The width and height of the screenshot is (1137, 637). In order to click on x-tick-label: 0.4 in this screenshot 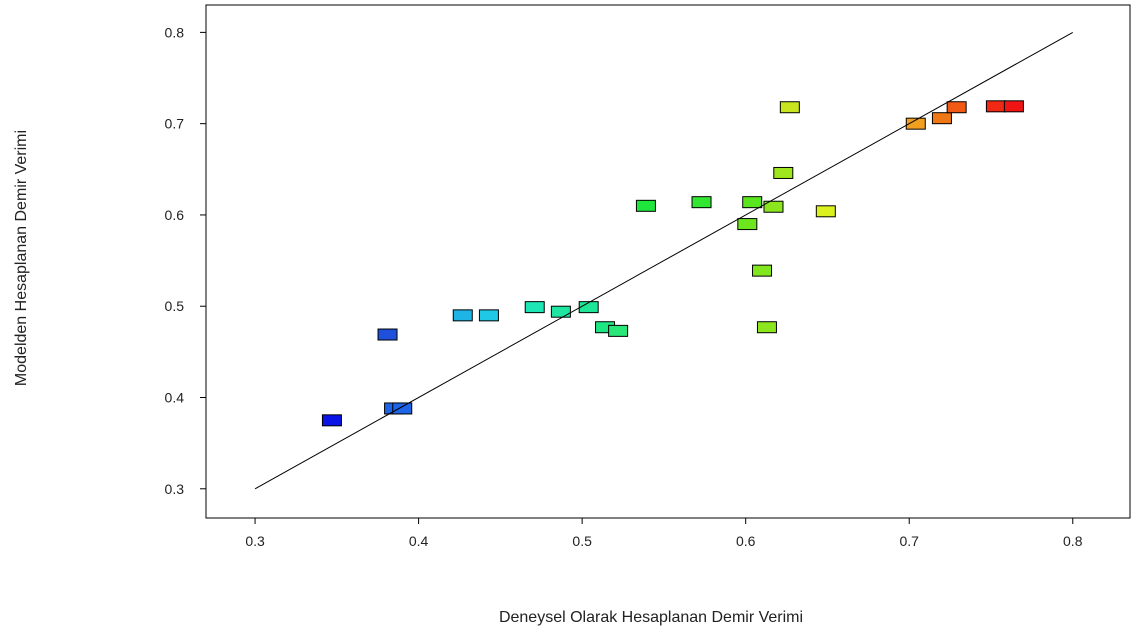, I will do `click(419, 541)`.